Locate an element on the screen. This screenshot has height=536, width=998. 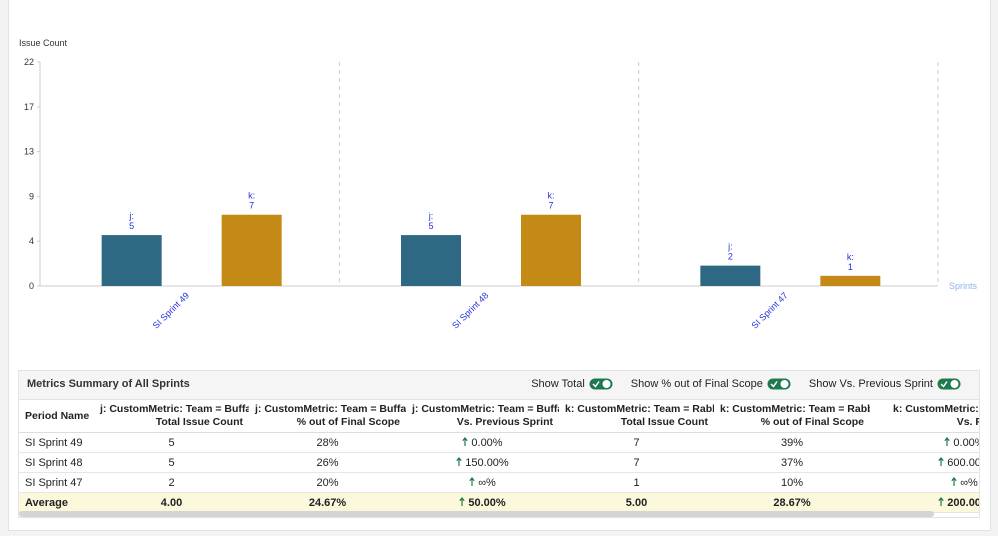
table-cell: 28.67% is located at coordinates (792, 502).